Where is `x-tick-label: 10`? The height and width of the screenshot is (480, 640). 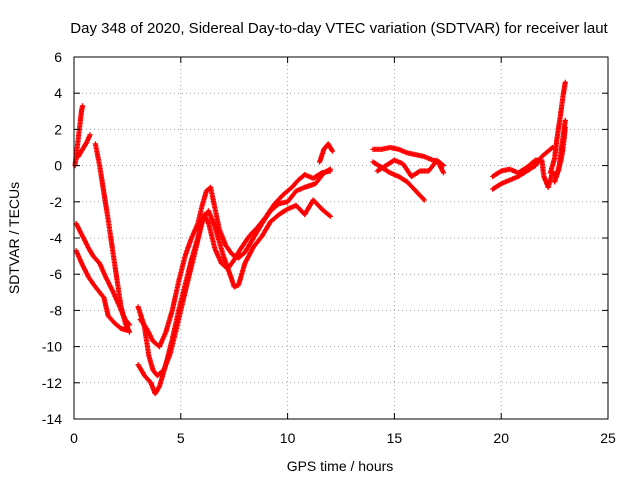 x-tick-label: 10 is located at coordinates (288, 438).